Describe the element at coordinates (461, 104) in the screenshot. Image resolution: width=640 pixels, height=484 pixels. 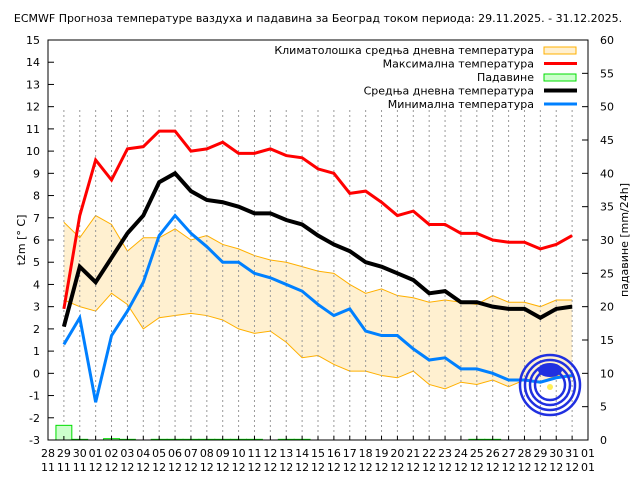
I see `legend-label-min: Минимална температура` at that location.